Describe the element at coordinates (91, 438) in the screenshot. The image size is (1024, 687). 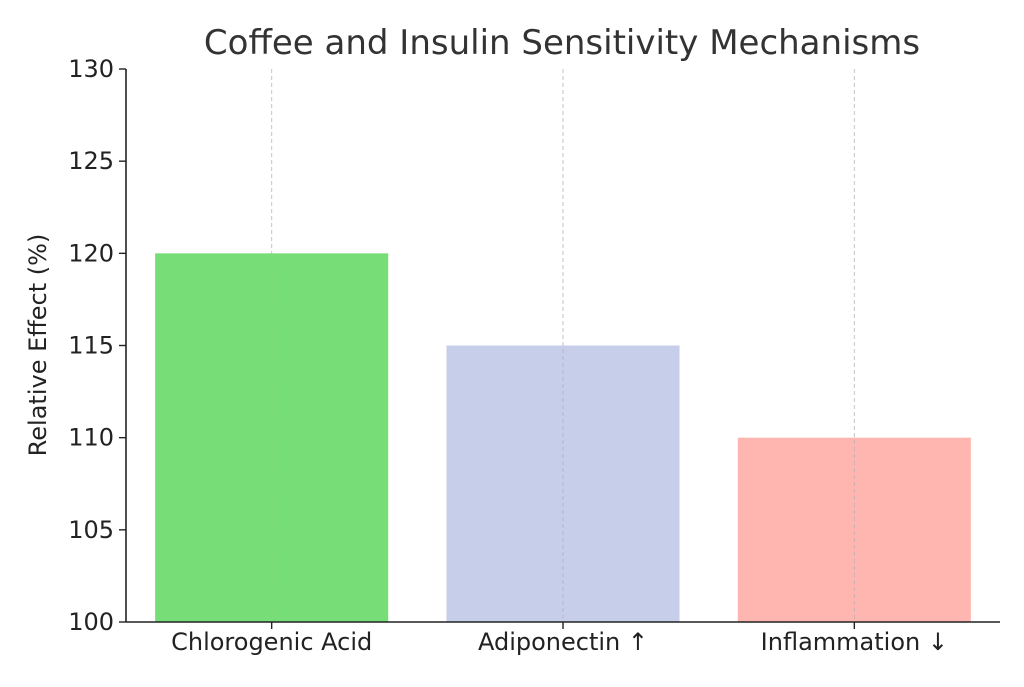
I see `y-tick-label: 110` at that location.